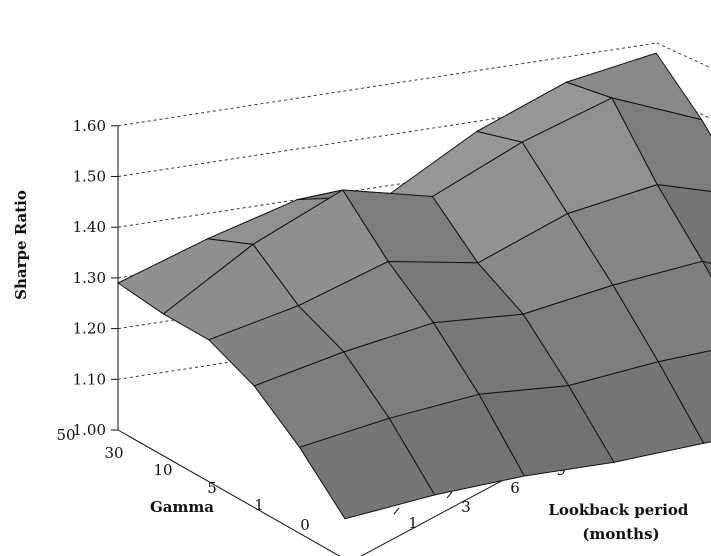  I want to click on x-axis-title-line2: (months), so click(620, 534).